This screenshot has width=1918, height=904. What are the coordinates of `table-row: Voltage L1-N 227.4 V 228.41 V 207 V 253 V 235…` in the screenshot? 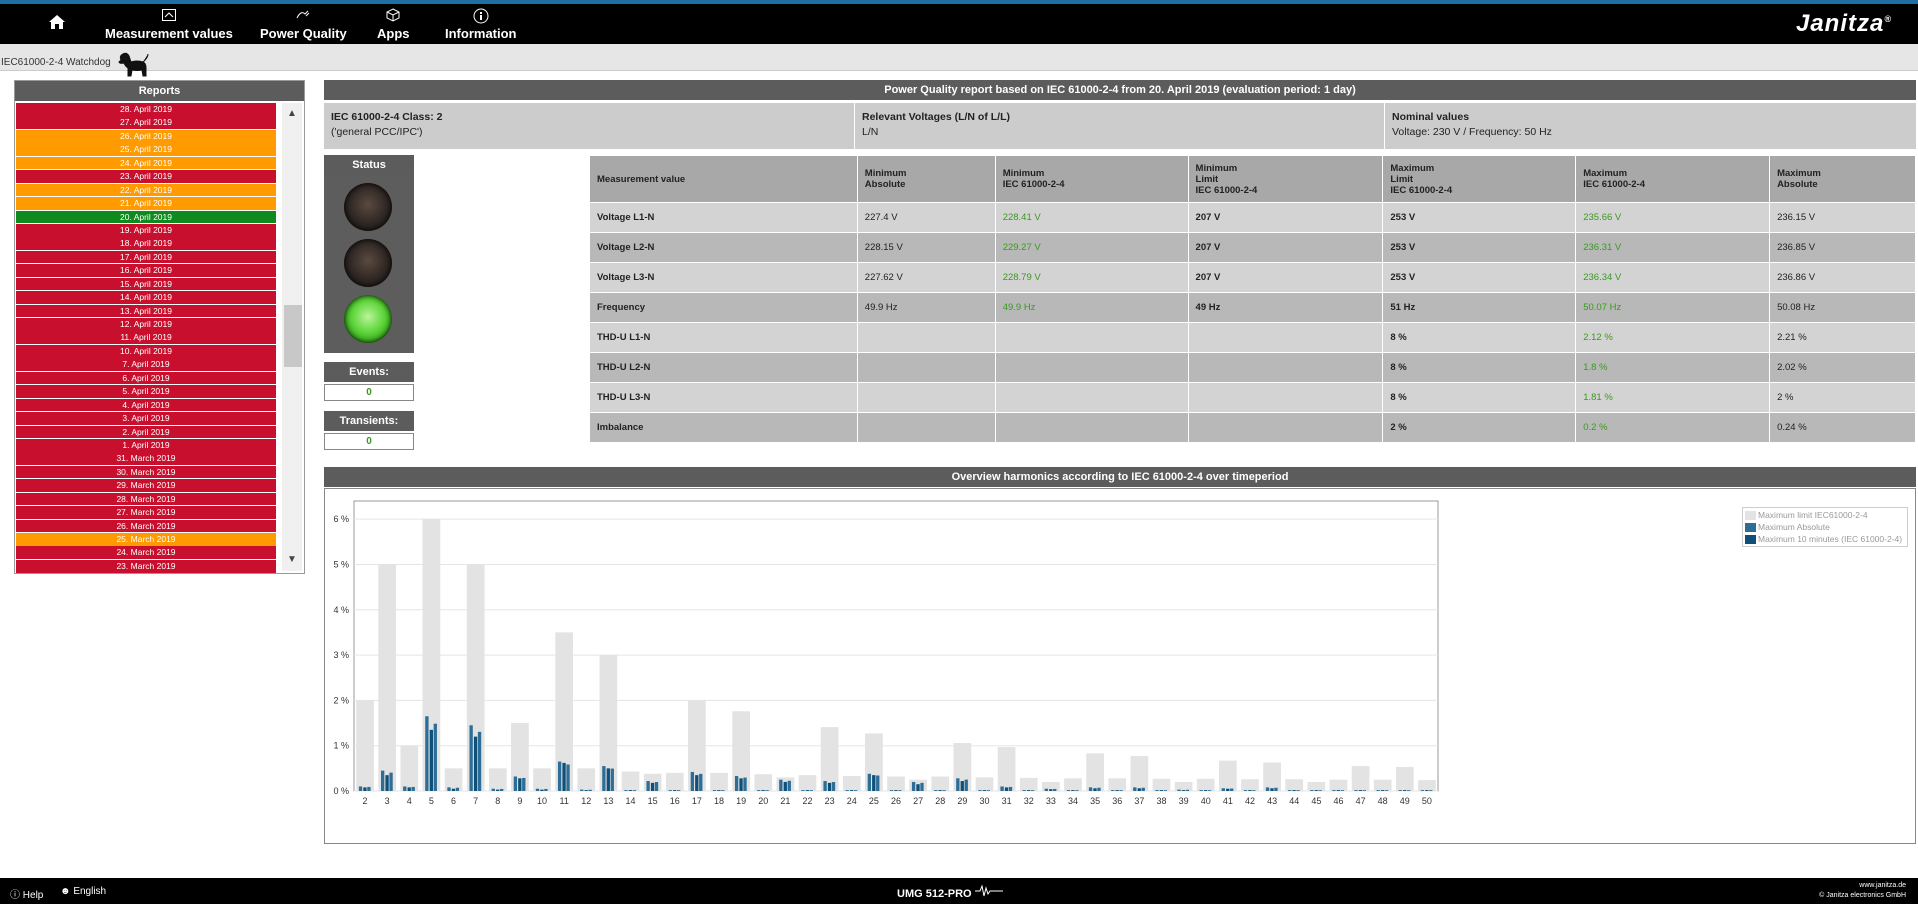 It's located at (1252, 217).